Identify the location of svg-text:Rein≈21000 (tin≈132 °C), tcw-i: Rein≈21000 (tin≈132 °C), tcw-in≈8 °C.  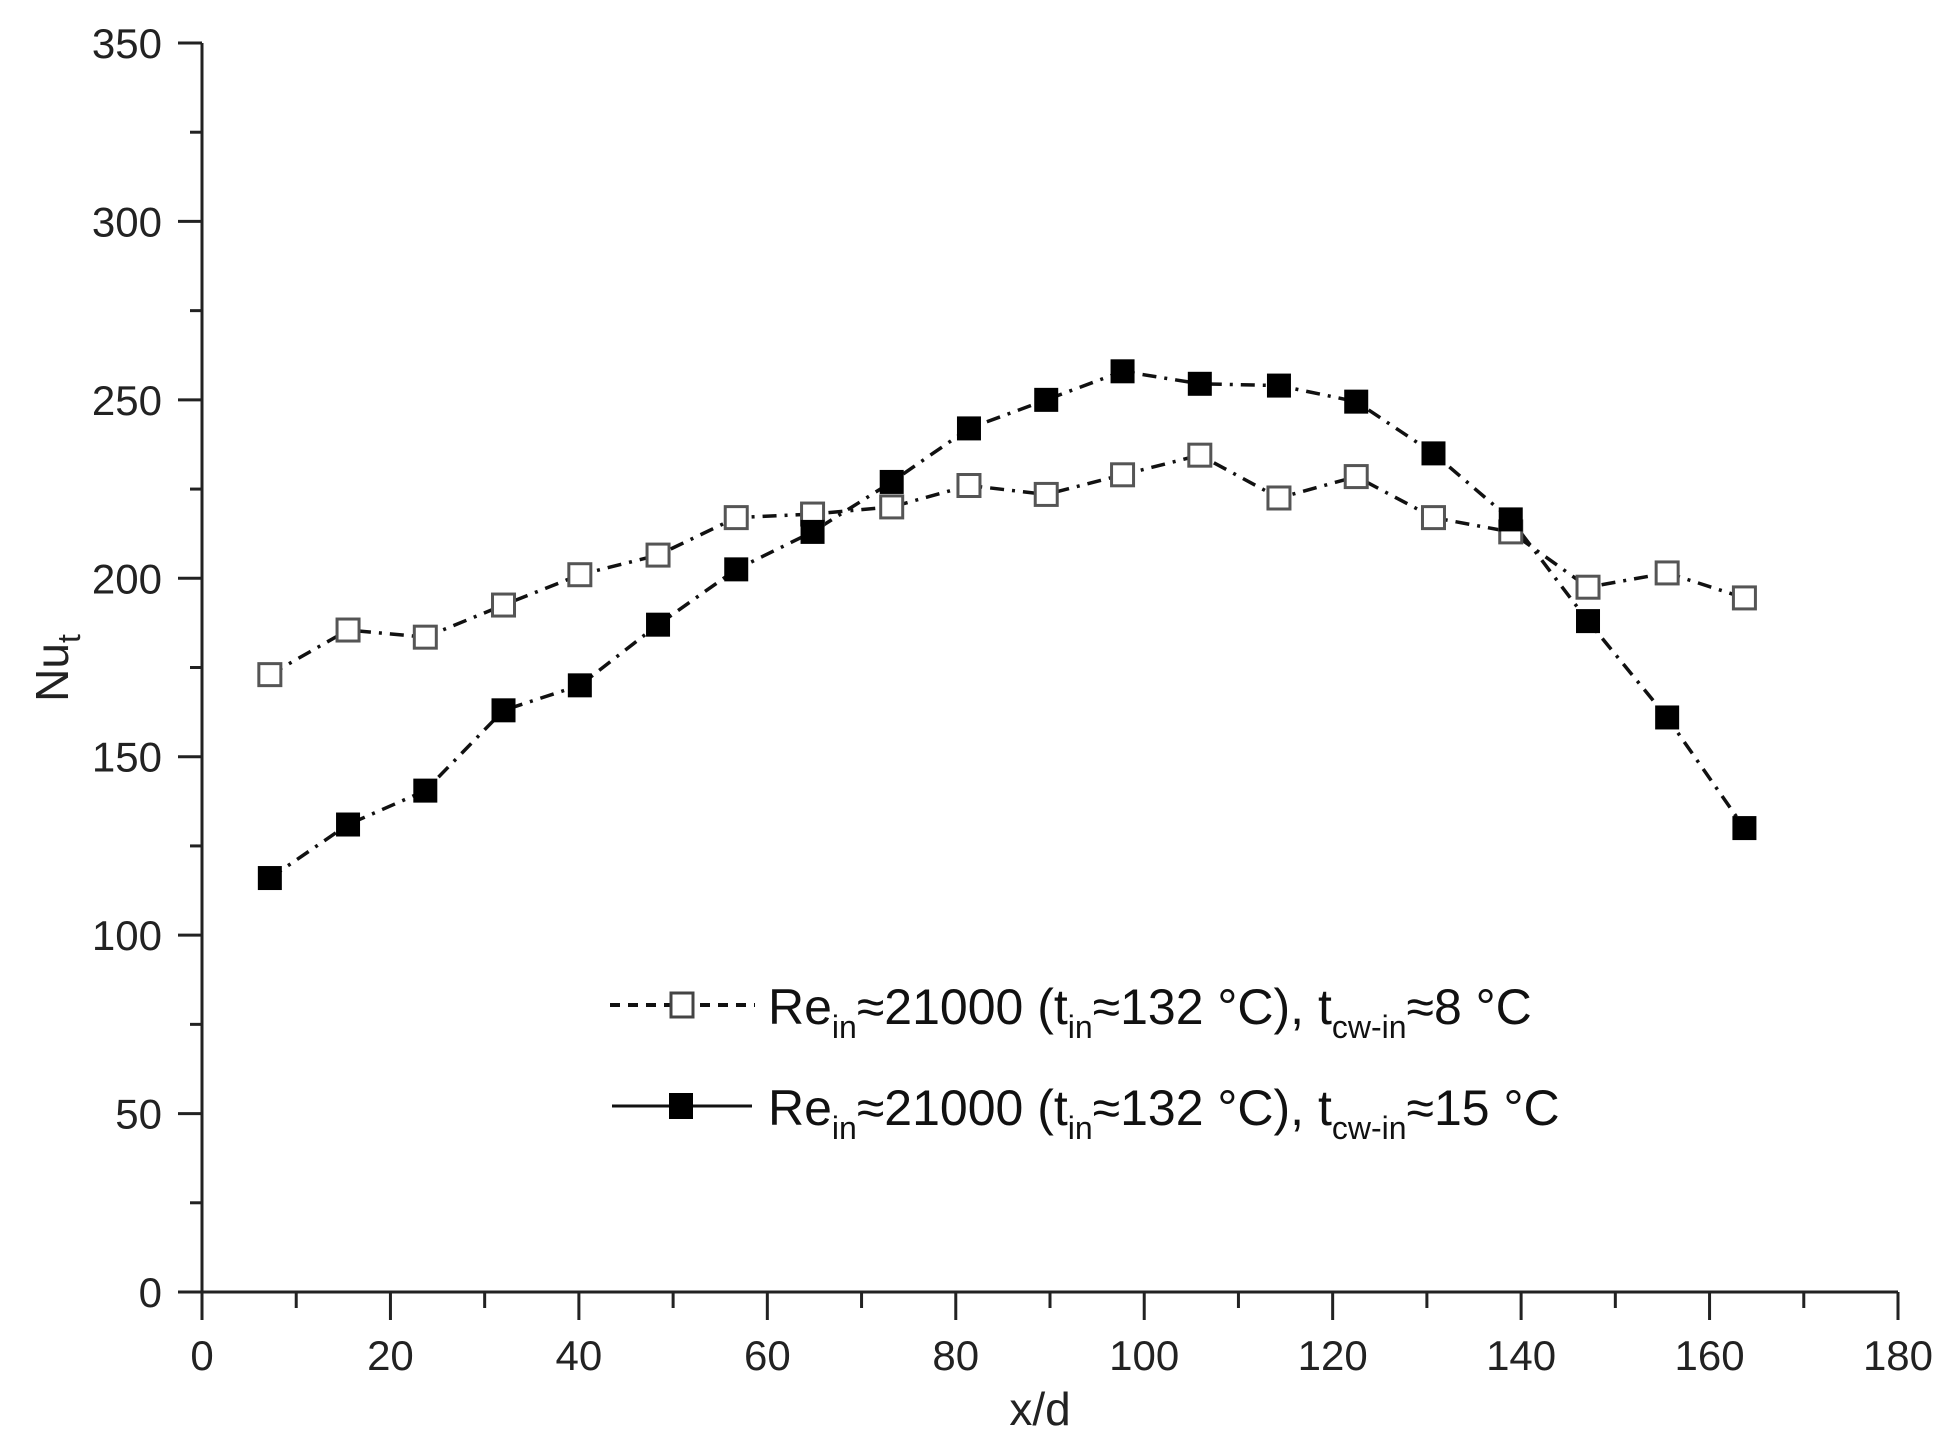
(1150, 1012).